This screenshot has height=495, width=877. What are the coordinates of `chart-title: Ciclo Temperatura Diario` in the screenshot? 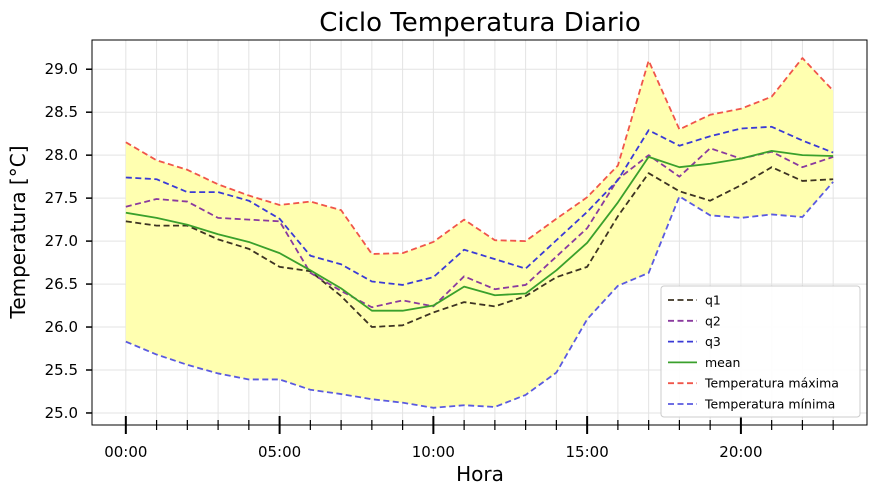 It's located at (480, 23).